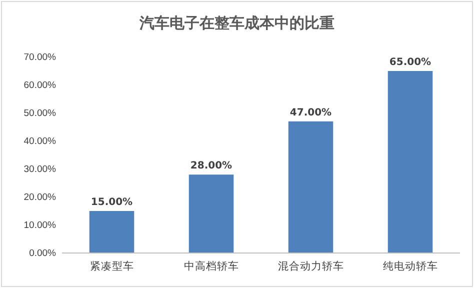 This screenshot has width=474, height=288. I want to click on x-tick-label: 纯电动轿车, so click(410, 265).